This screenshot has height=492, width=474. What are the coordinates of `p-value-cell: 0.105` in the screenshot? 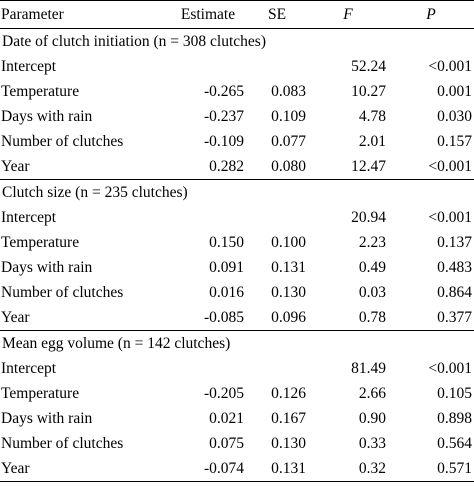 It's located at (454, 393).